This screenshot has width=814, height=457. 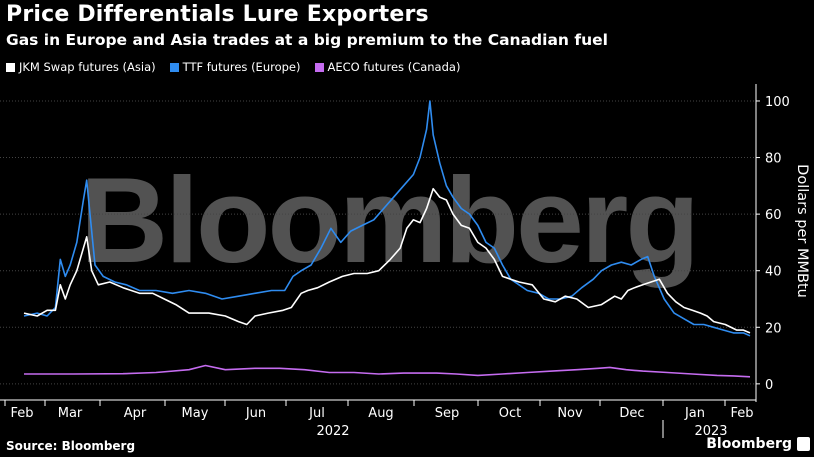 What do you see at coordinates (802, 231) in the screenshot?
I see `y-axis-title: Dollars per MMBtu` at bounding box center [802, 231].